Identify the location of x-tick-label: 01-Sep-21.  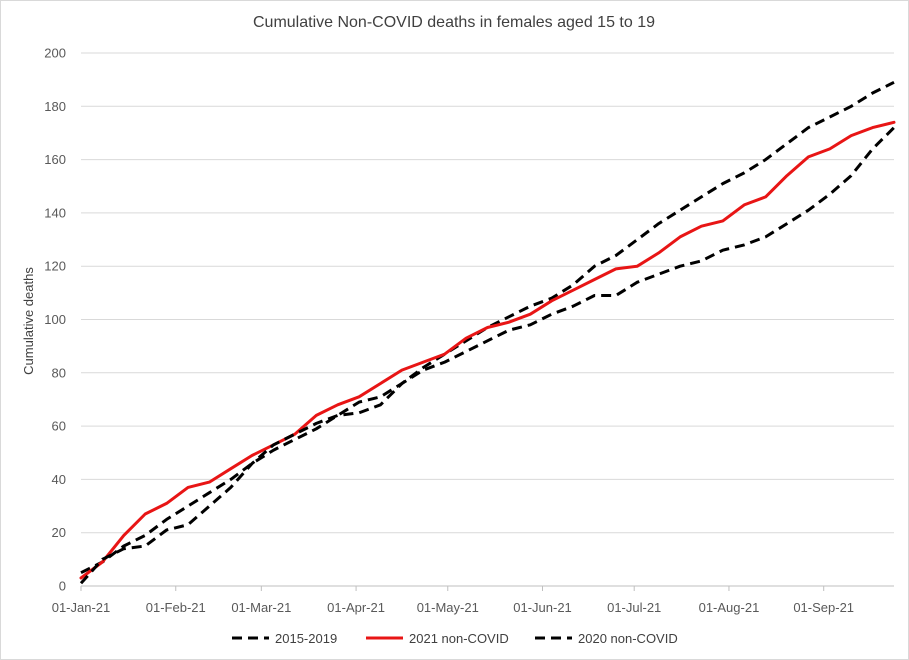
(823, 607).